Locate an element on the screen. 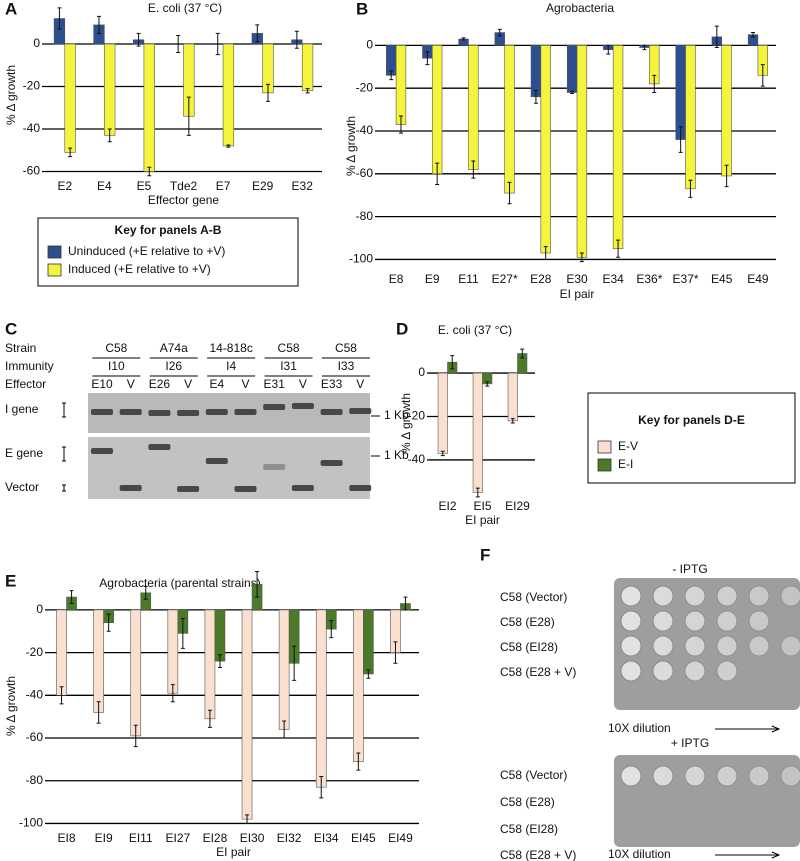 Image resolution: width=800 pixels, height=861 pixels. effector-label: E26 is located at coordinates (160, 384).